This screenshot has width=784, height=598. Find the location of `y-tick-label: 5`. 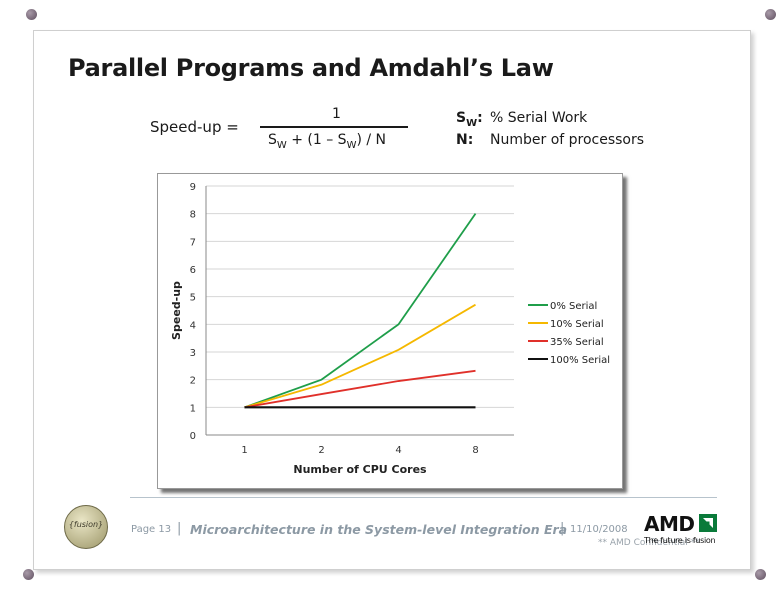

y-tick-label: 5 is located at coordinates (193, 298).